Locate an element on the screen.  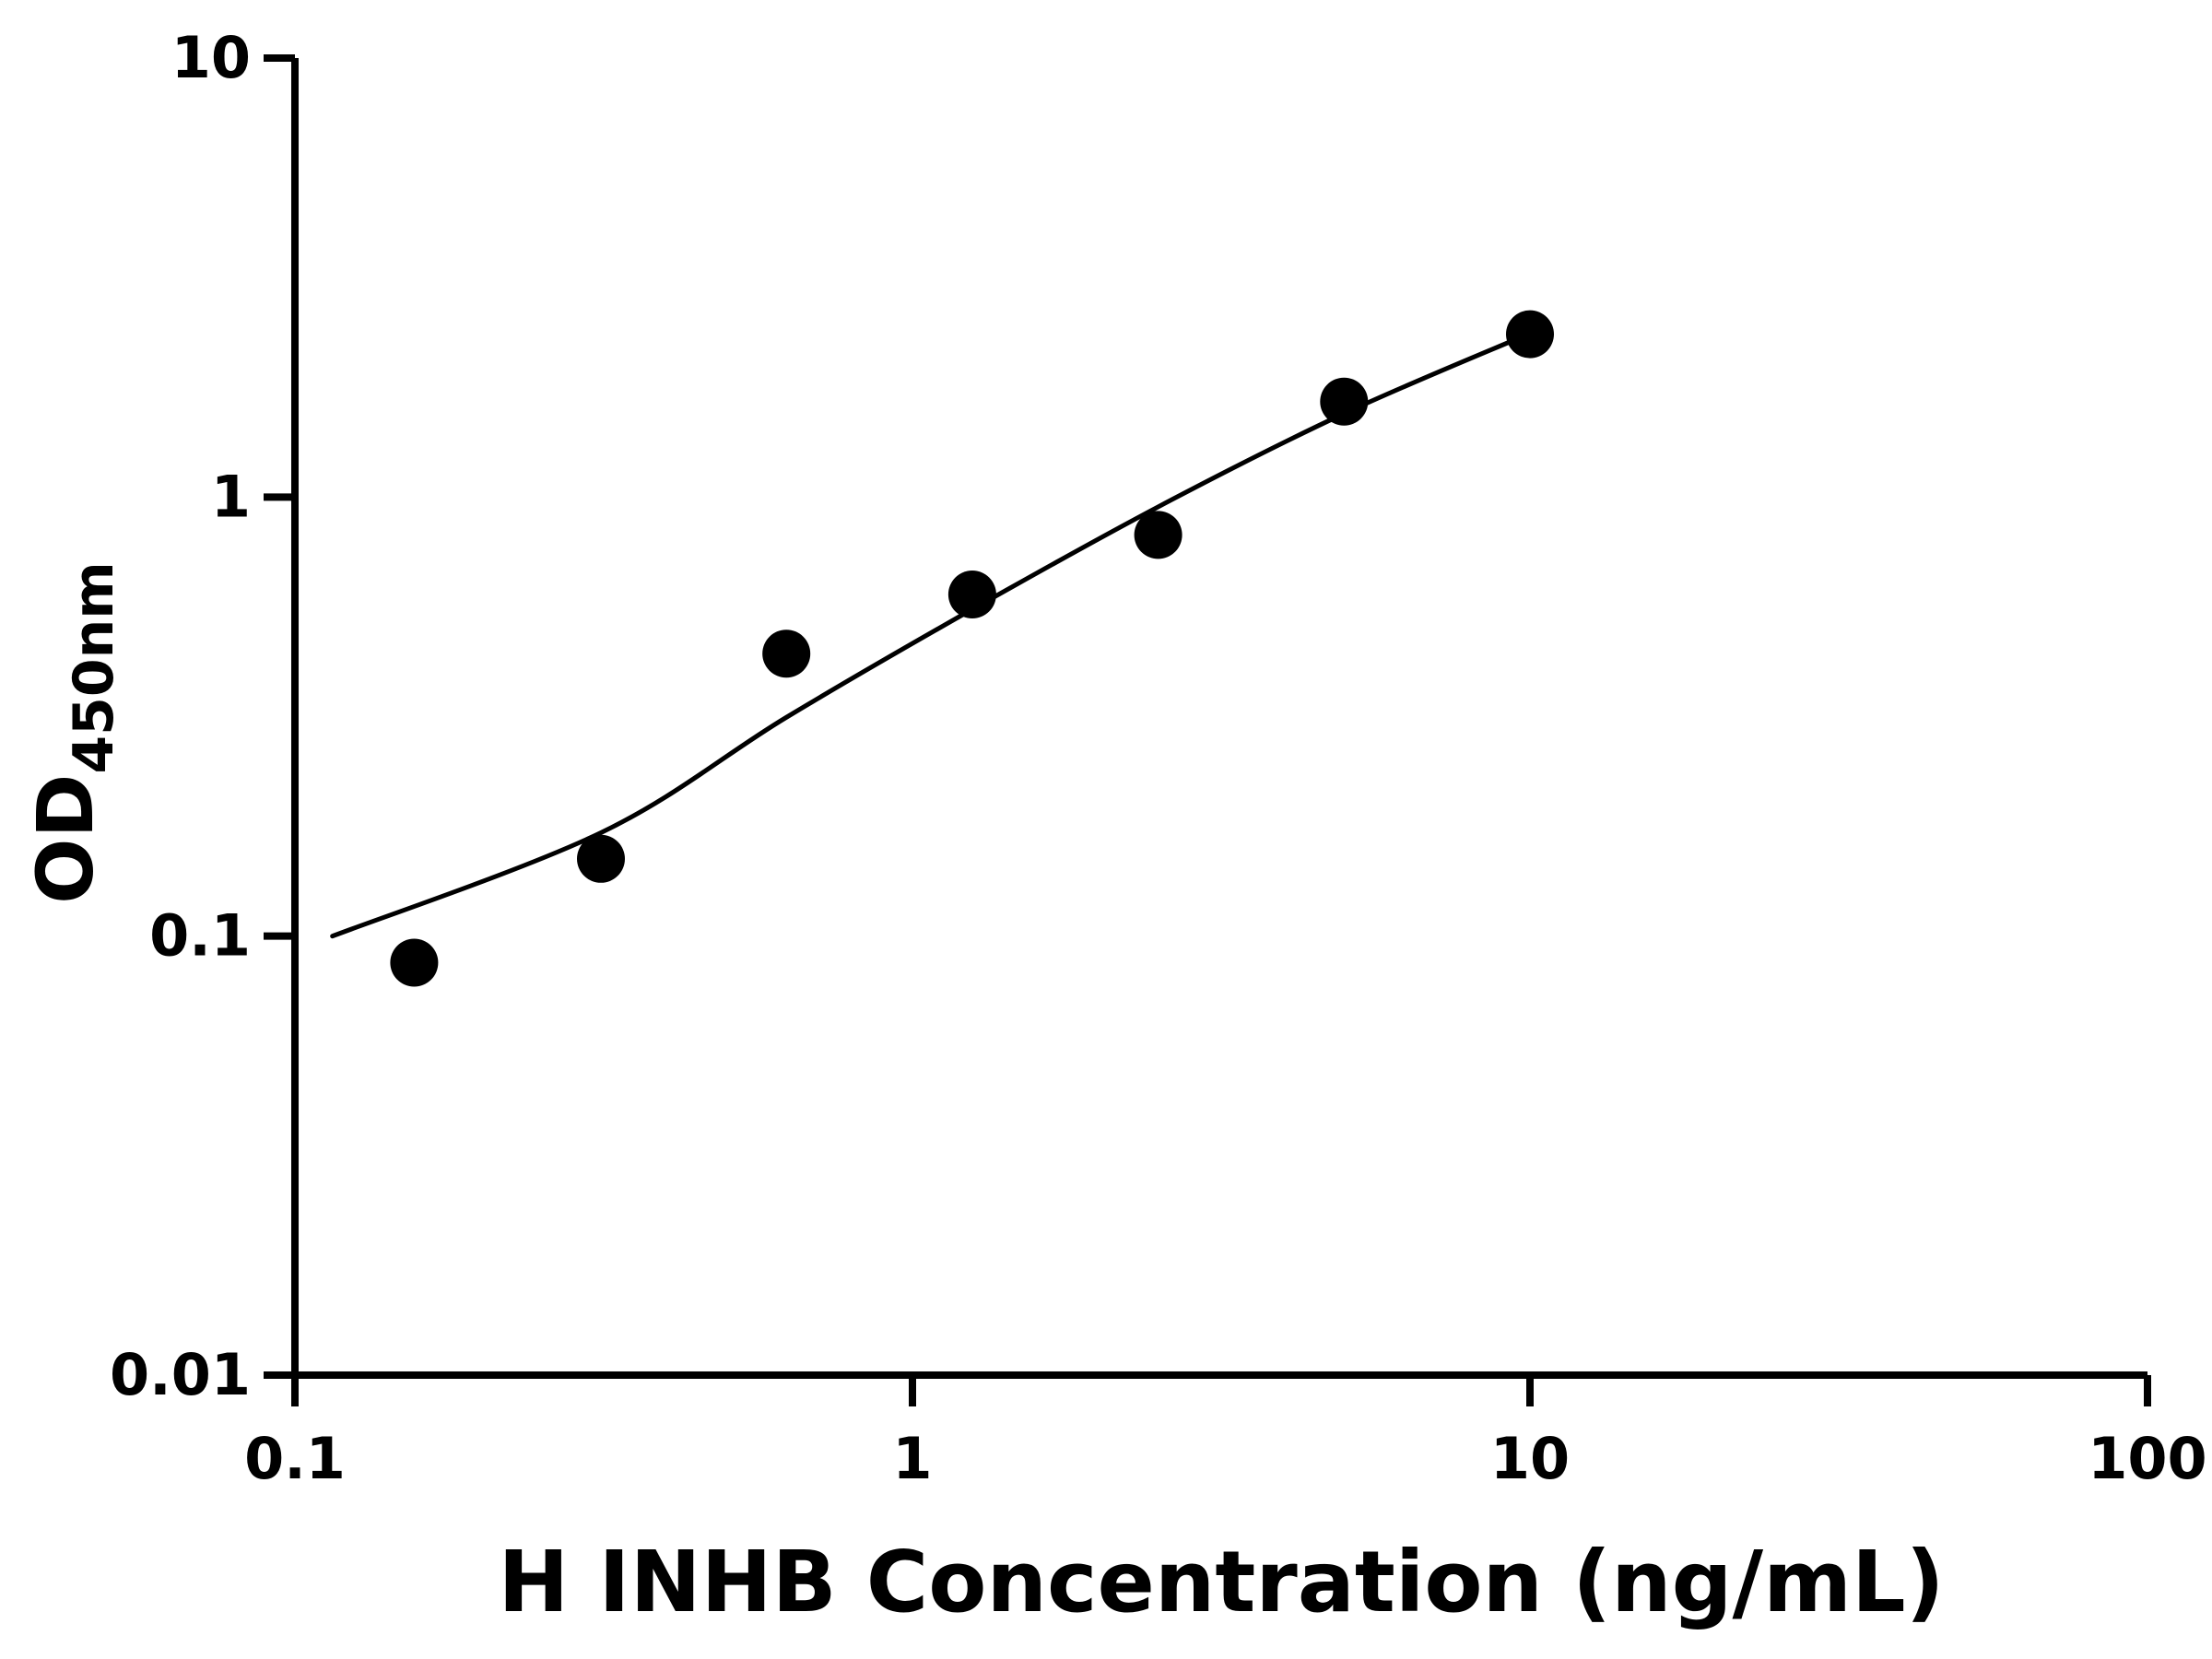
y-axis-title-main: OD is located at coordinates (65, 839).